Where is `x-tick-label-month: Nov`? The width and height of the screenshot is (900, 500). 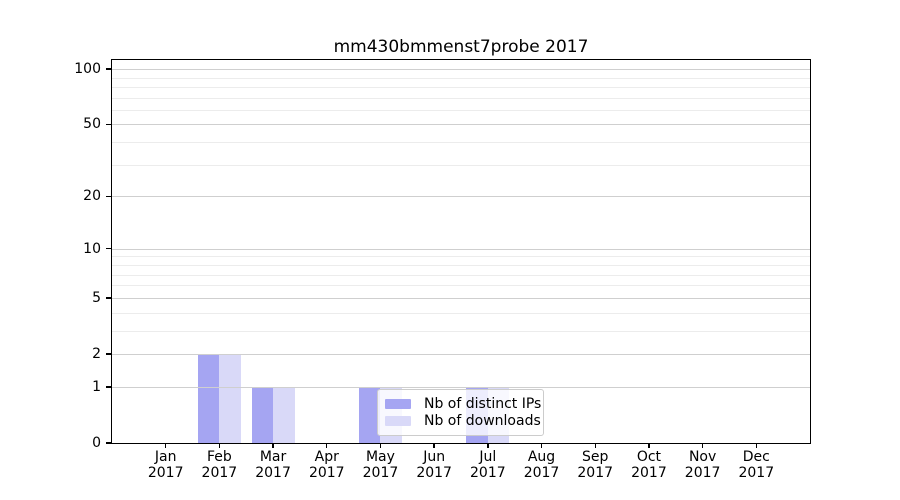
x-tick-label-month: Nov is located at coordinates (702, 457).